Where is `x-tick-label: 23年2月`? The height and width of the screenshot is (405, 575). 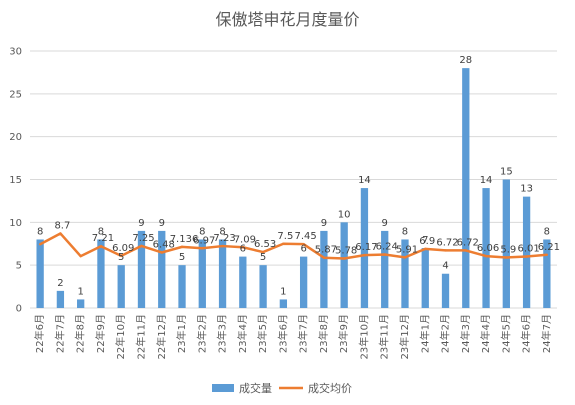 x-tick-label: 23年2月 is located at coordinates (201, 333).